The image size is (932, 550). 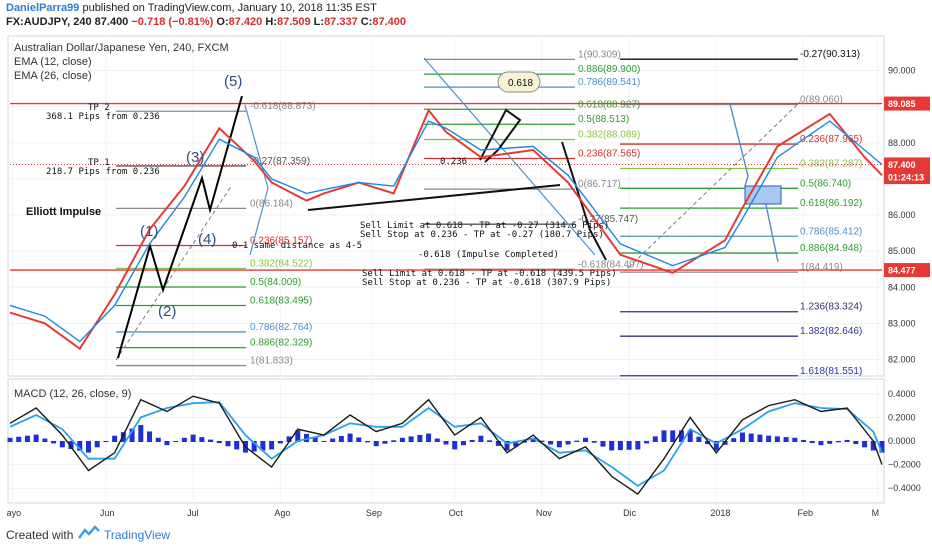 I want to click on tp2-sub: 368.1 Pips from 0.236, so click(x=103, y=117).